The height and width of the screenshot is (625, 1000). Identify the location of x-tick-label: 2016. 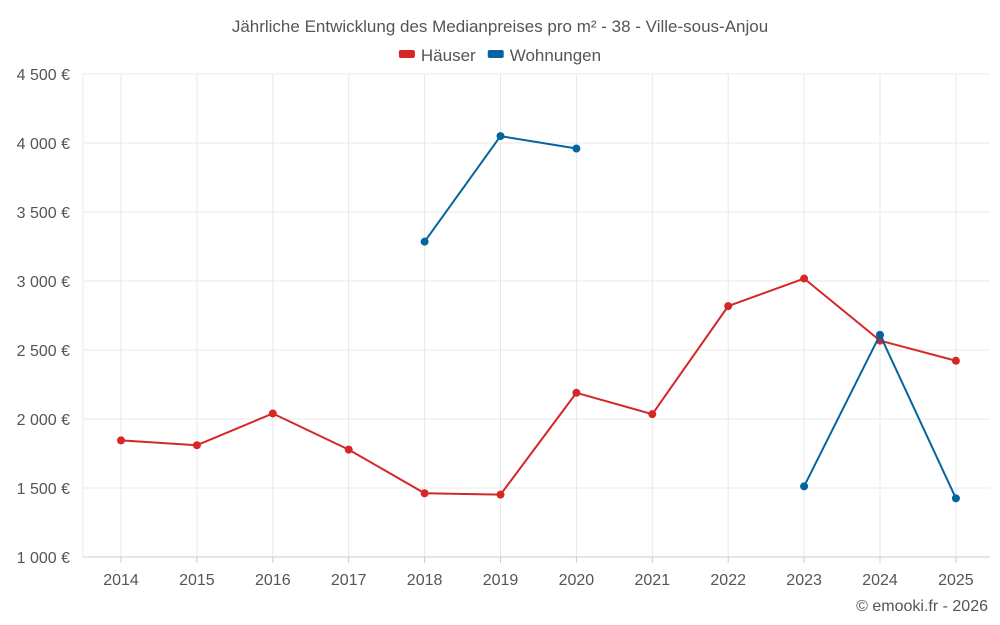
(273, 580).